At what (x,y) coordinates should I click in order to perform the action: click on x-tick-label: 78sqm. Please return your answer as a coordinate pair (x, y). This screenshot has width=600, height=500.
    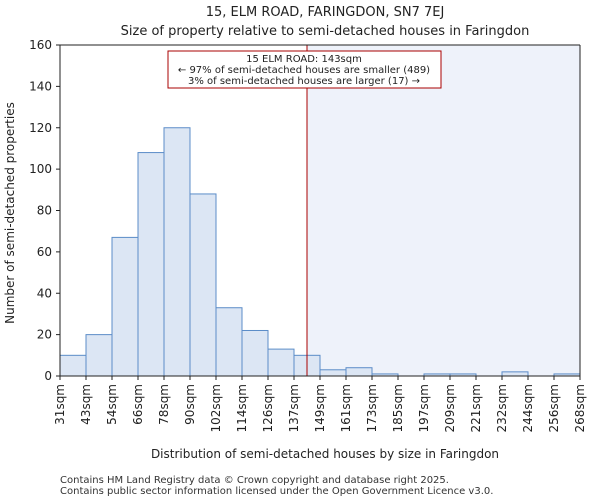
    Looking at the image, I should click on (164, 404).